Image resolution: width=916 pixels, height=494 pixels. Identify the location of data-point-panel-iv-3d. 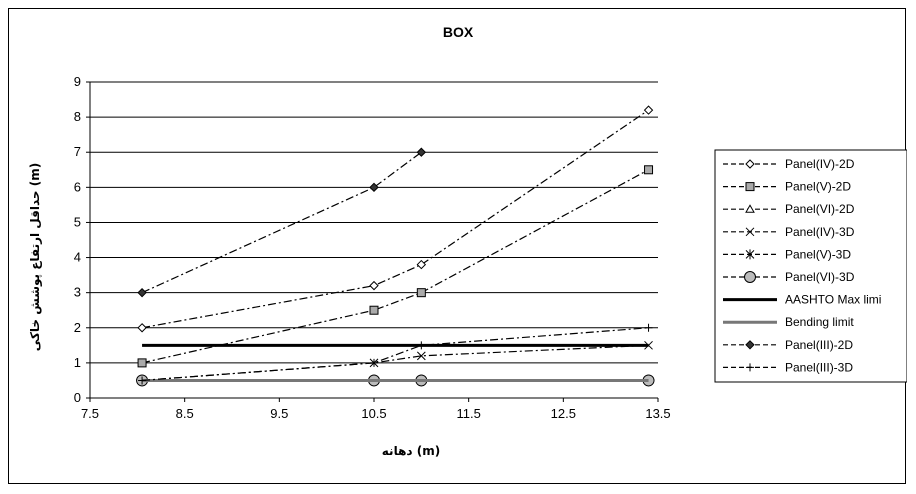
(421, 356).